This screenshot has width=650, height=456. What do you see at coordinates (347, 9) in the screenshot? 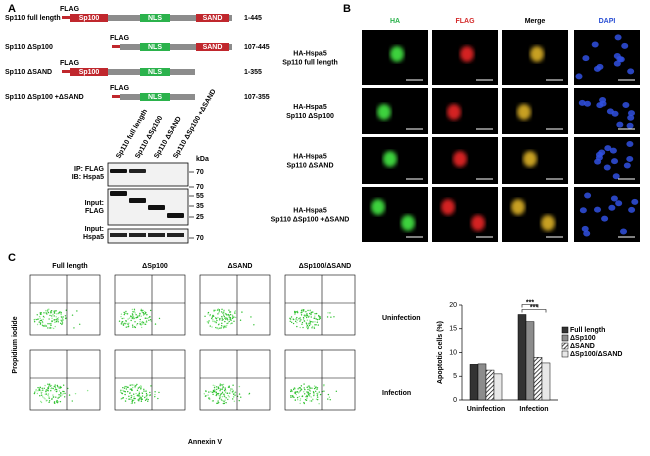
I see `panel-label: B` at bounding box center [347, 9].